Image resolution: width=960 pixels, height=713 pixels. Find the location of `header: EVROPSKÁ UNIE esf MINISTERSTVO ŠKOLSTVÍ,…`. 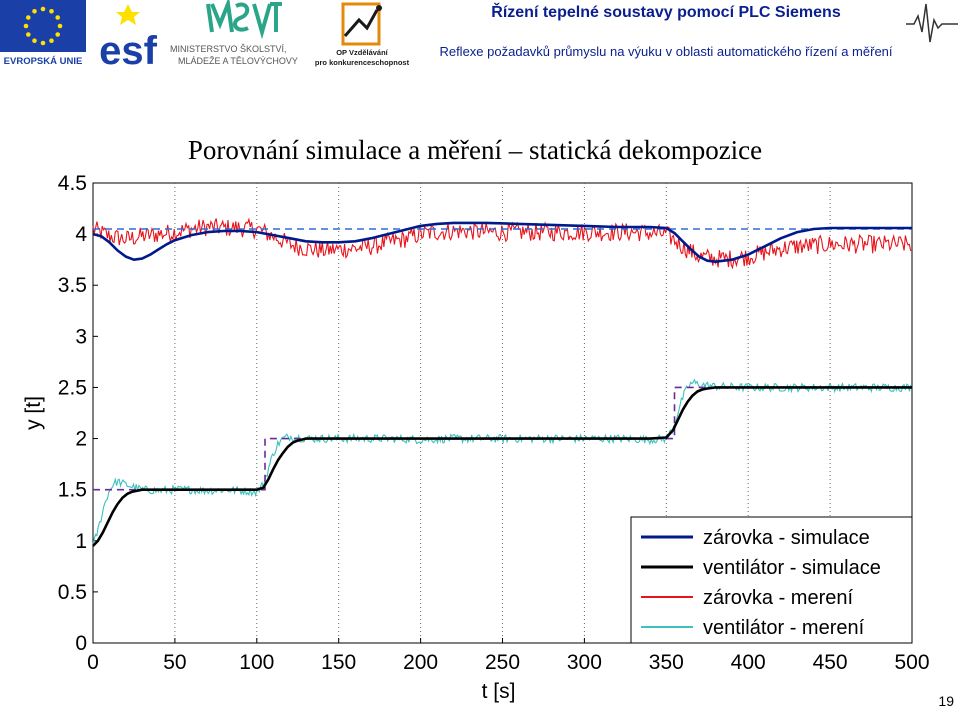

header: EVROPSKÁ UNIE esf MINISTERSTVO ŠKOLSTVÍ,… is located at coordinates (480, 36).